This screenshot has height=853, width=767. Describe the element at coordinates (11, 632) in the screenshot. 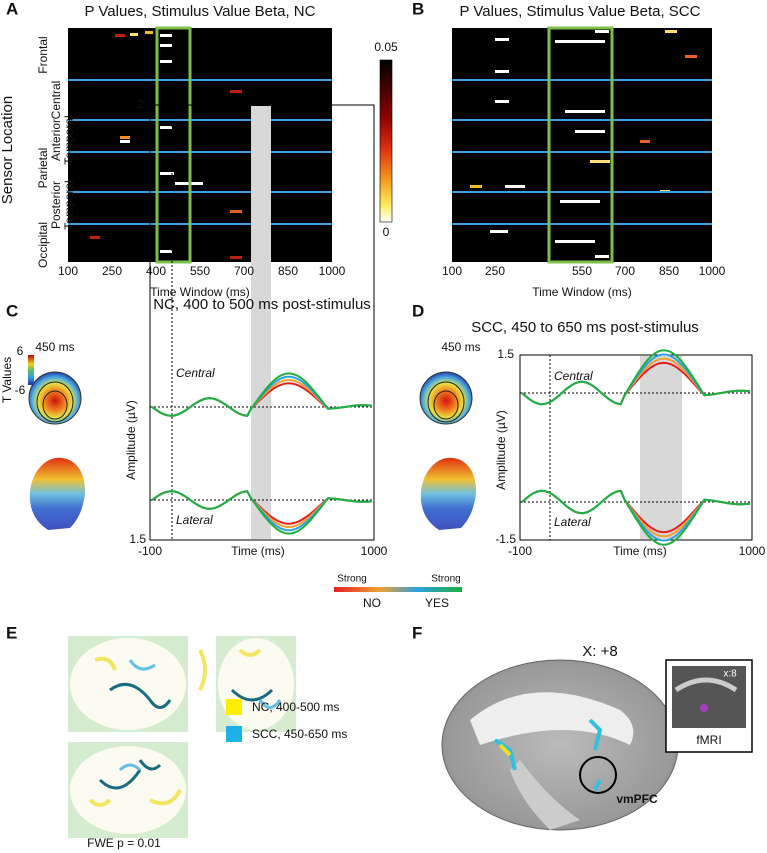

I see `panel-letter: E` at that location.